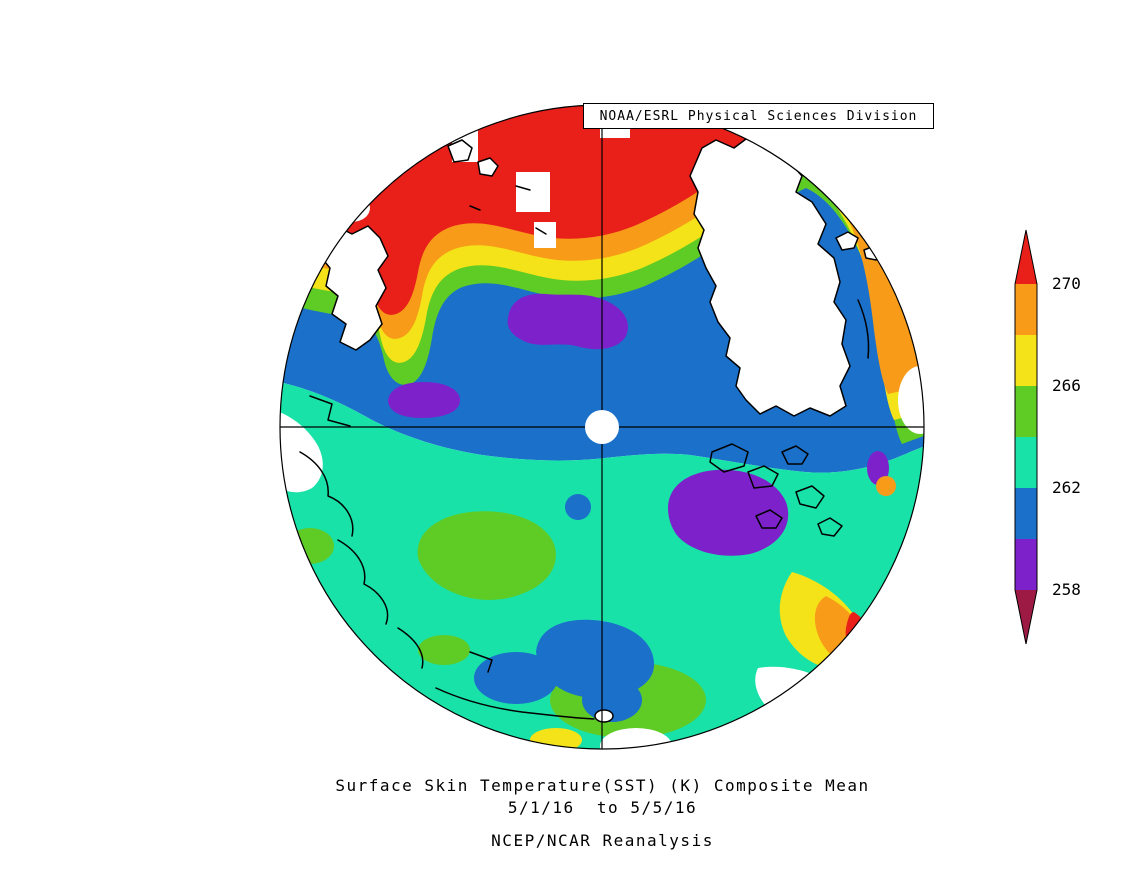 This screenshot has width=1130, height=874. Describe the element at coordinates (515, 703) in the screenshot. I see `coastline-alaska` at that location.